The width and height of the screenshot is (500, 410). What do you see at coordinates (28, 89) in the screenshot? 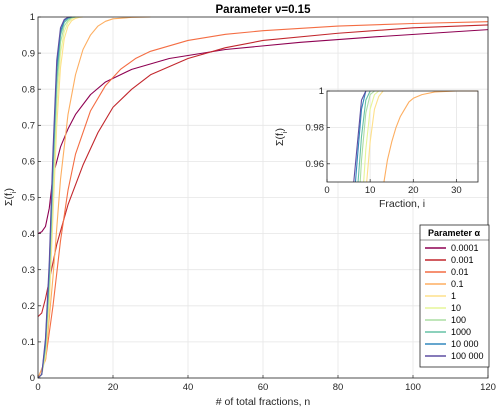
I see `y-tick-label: 0.8` at bounding box center [28, 89].